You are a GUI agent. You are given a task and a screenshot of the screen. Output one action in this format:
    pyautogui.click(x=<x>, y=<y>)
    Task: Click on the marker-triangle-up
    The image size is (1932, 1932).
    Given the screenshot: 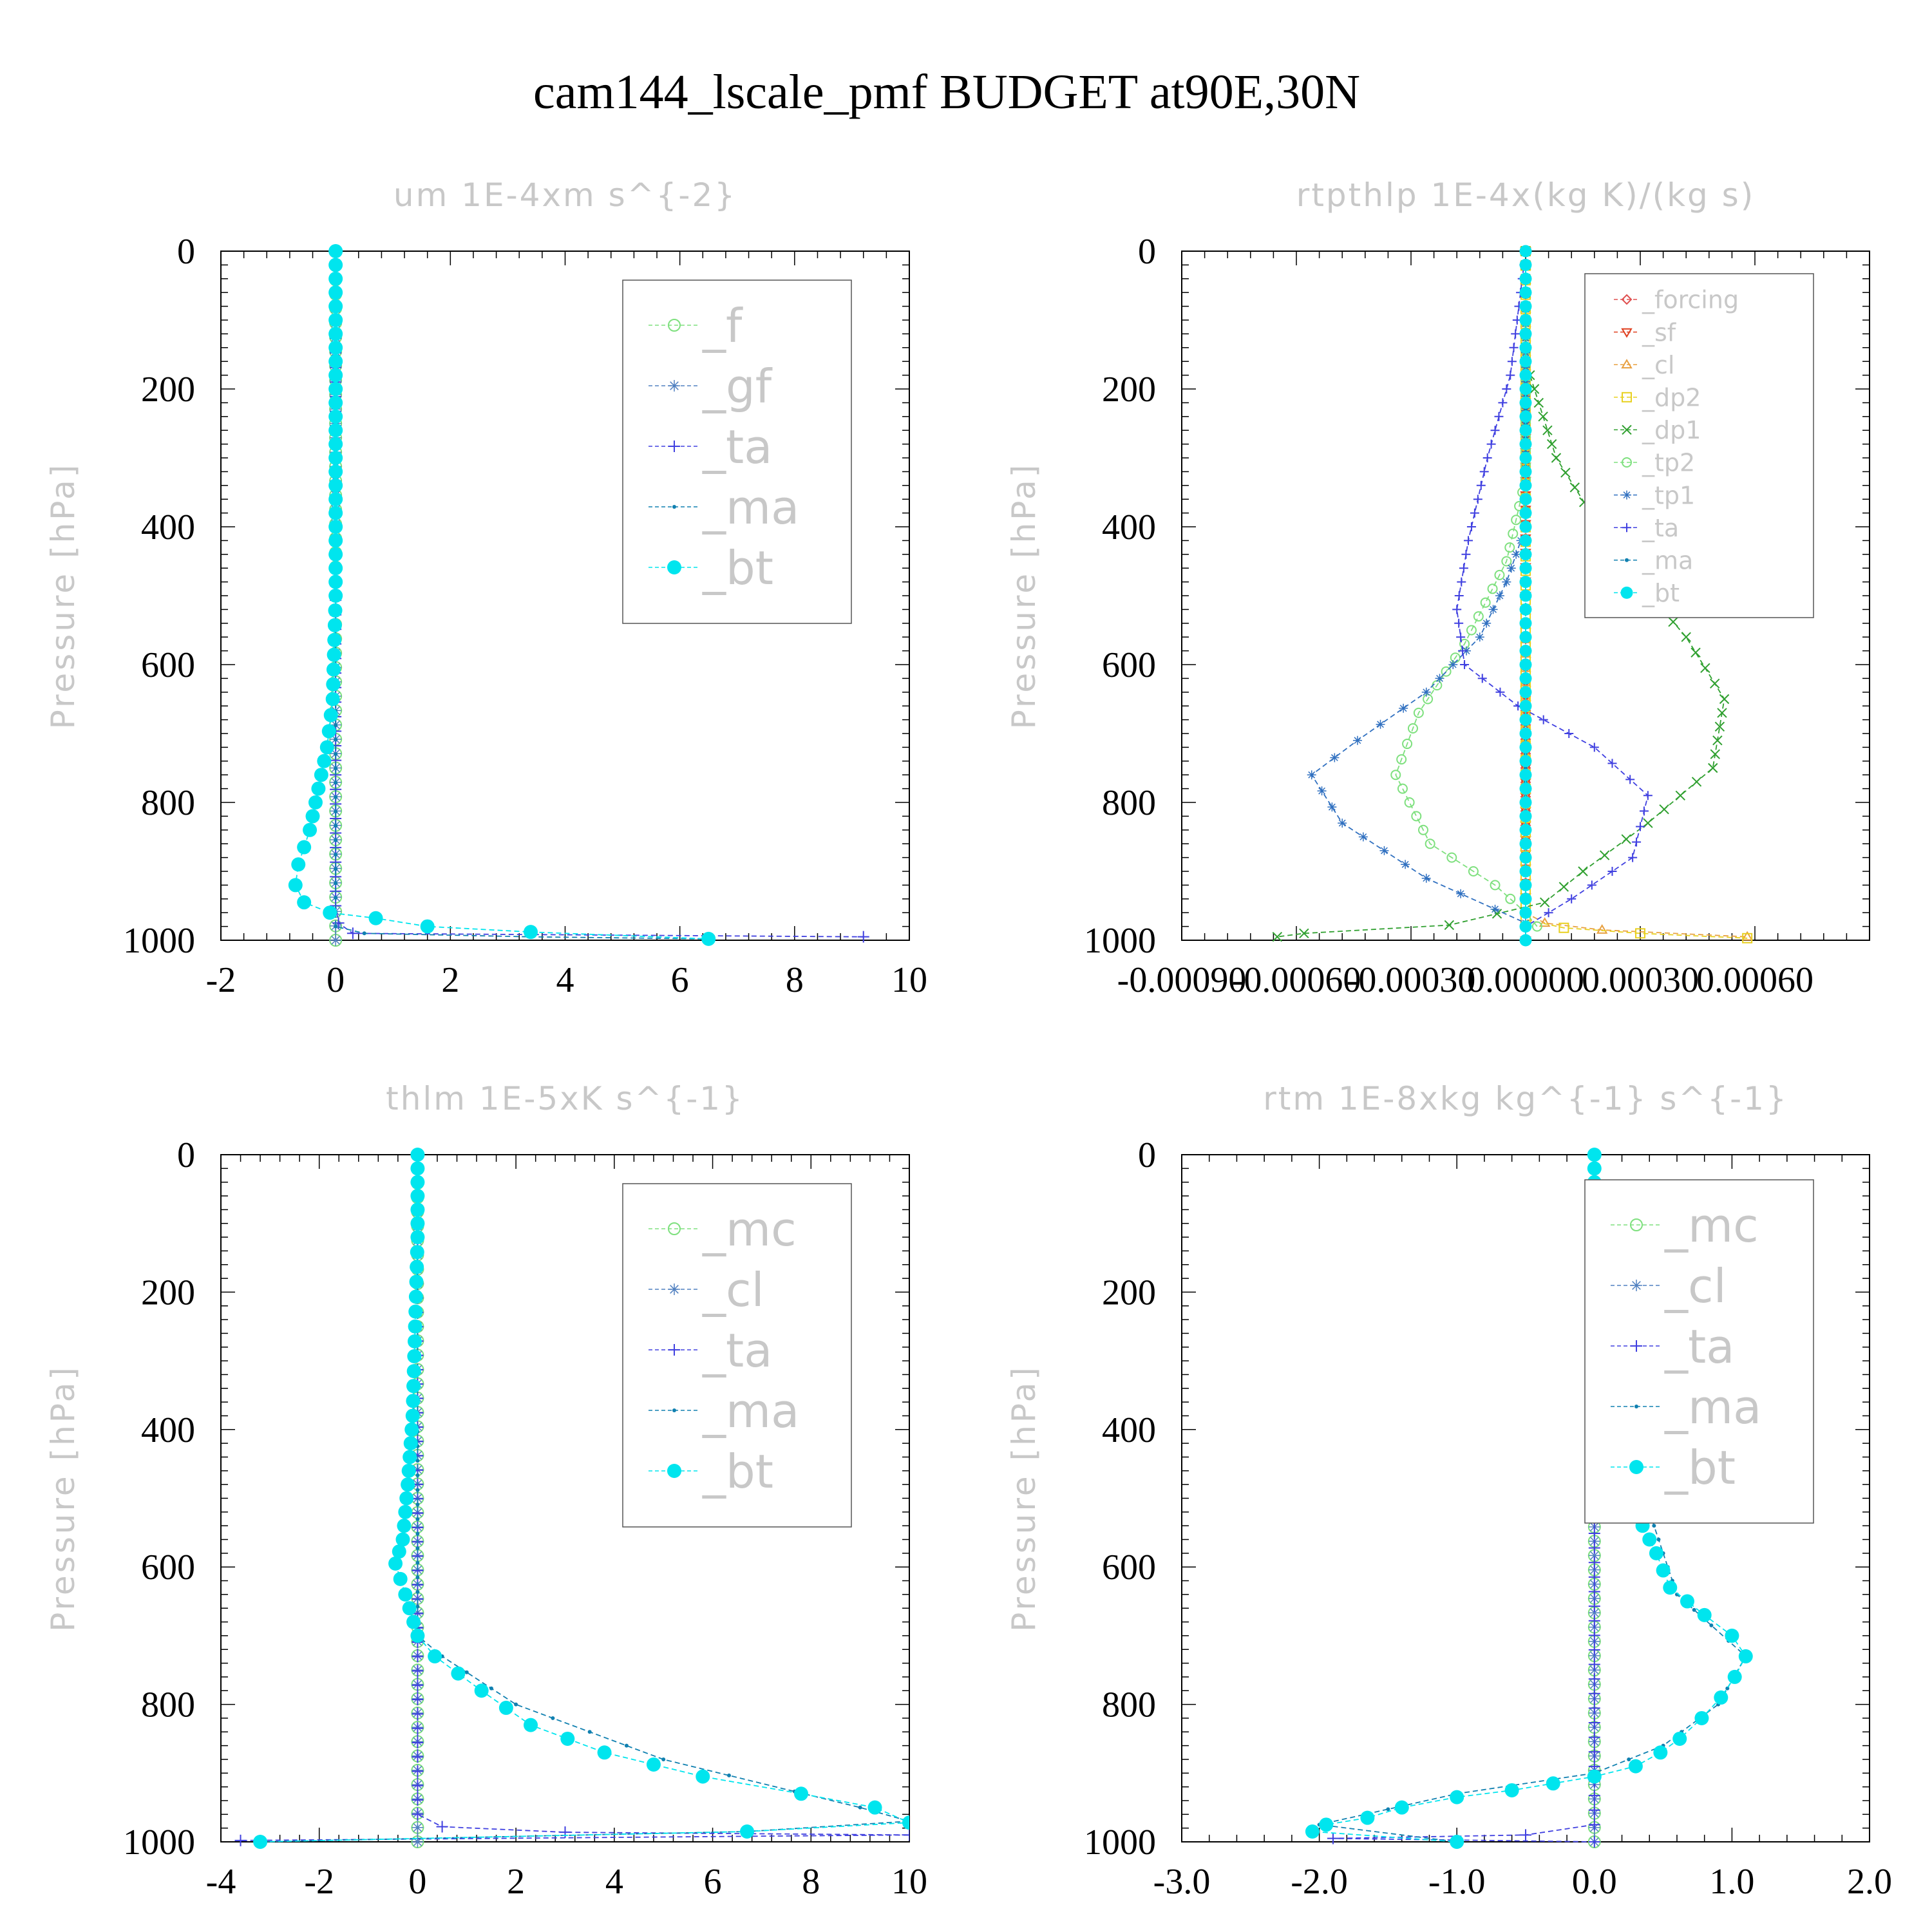 What is the action you would take?
    pyautogui.click(x=1747, y=936)
    